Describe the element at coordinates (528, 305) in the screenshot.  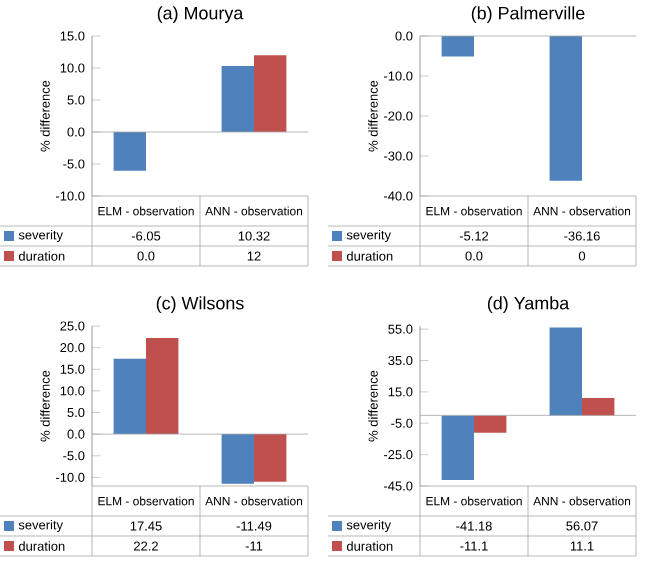
I see `chart-title: (d) Yamba` at that location.